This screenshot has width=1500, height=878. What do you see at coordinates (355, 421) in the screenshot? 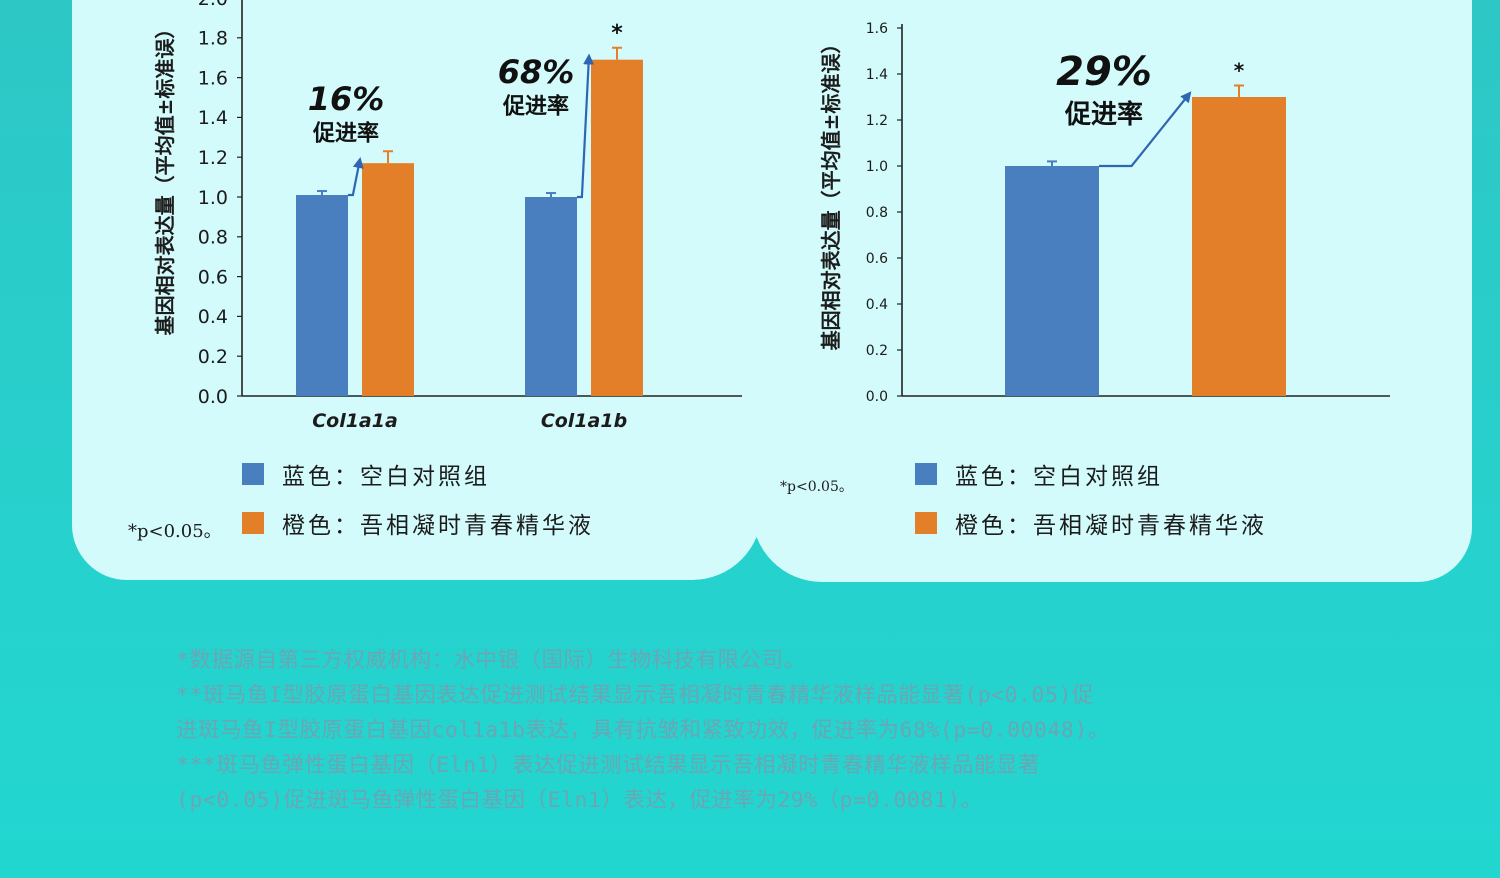
I see `x-category-label: Col1a1a` at bounding box center [355, 421].